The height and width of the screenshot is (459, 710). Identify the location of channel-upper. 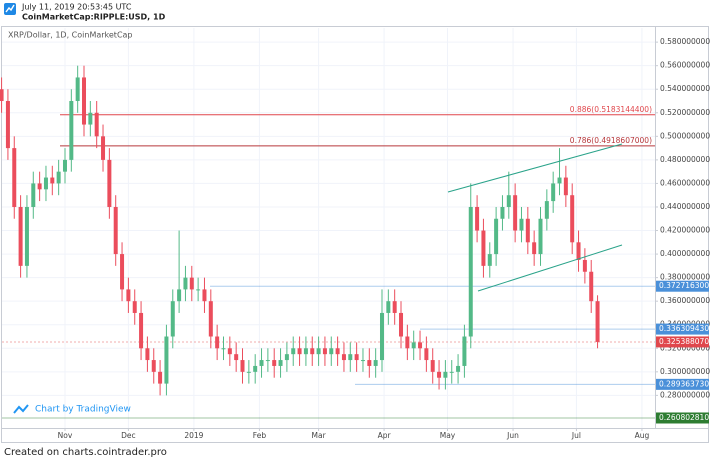
(535, 168).